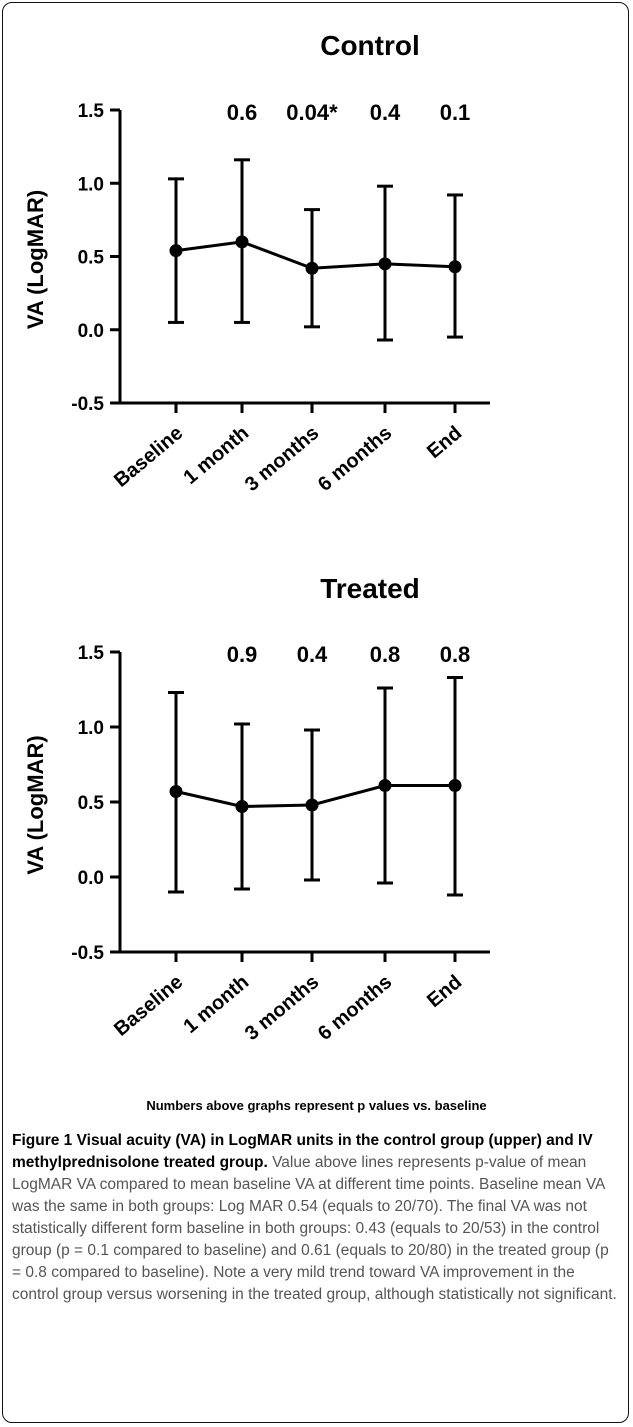 The image size is (633, 1427). Describe the element at coordinates (242, 654) in the screenshot. I see `p-value-label: 0.9` at that location.